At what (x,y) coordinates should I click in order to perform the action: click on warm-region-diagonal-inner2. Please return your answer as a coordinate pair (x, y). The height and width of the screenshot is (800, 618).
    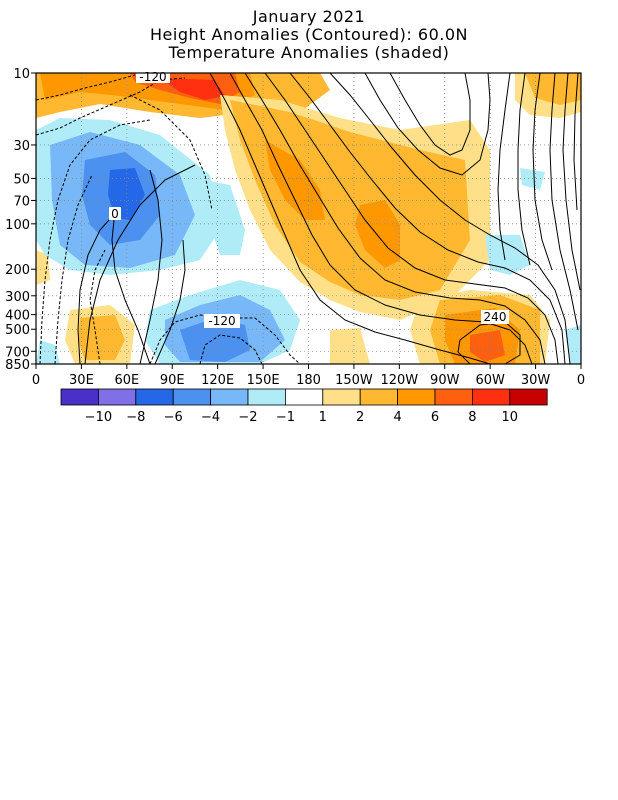
    Looking at the image, I should click on (377, 234).